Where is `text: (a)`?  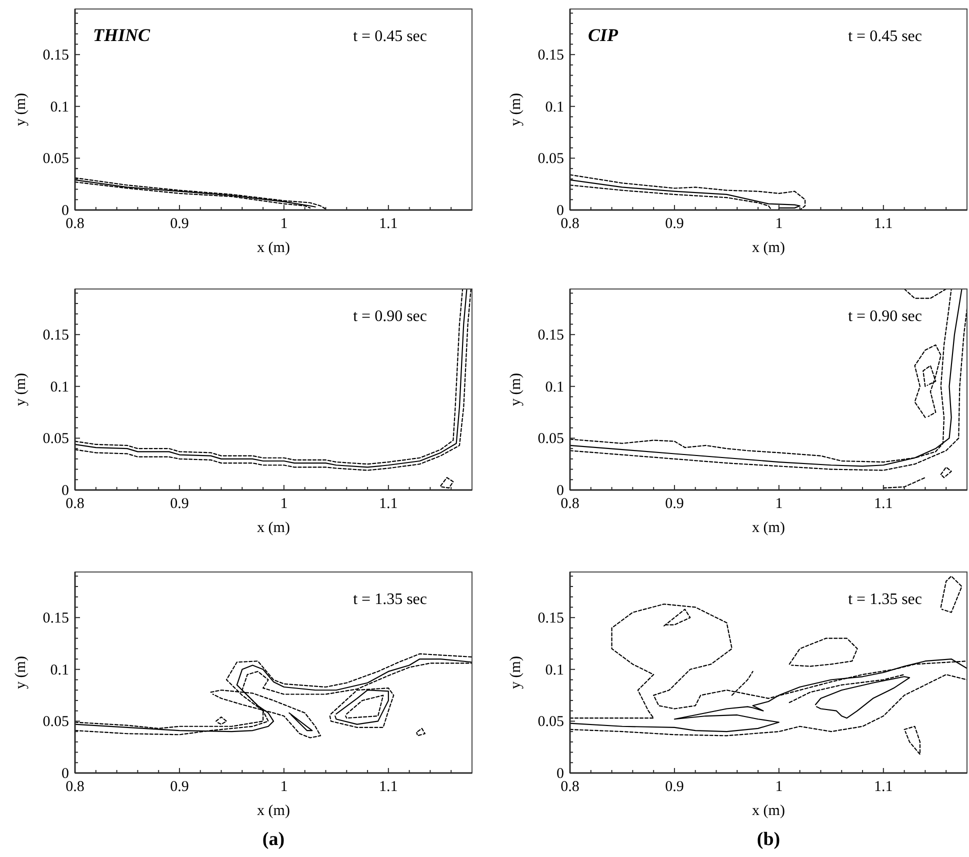
text: (a) is located at coordinates (273, 839).